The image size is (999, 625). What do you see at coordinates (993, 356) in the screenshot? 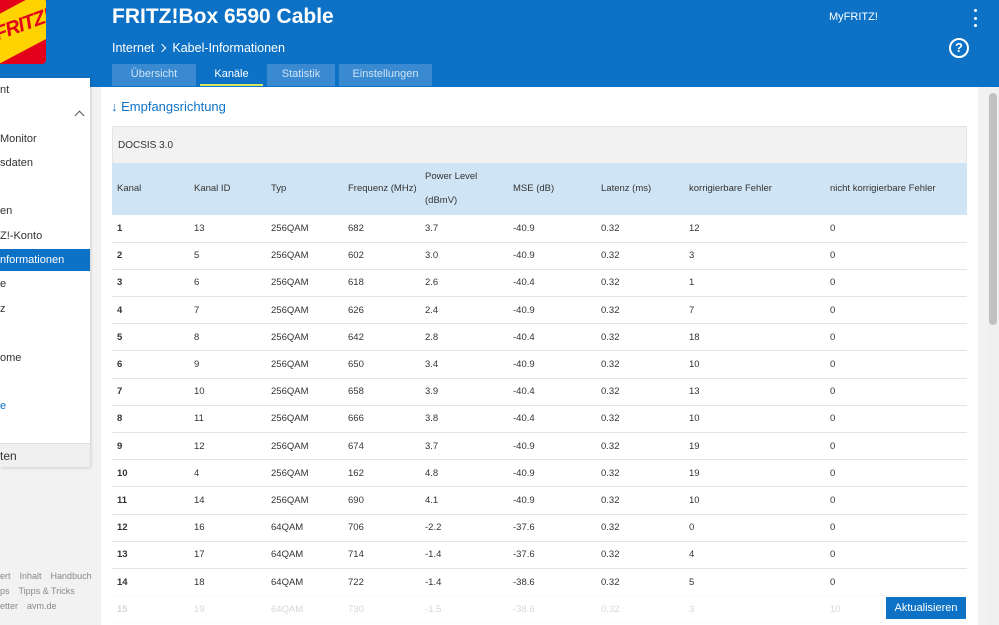
I see `scrollbar` at bounding box center [993, 356].